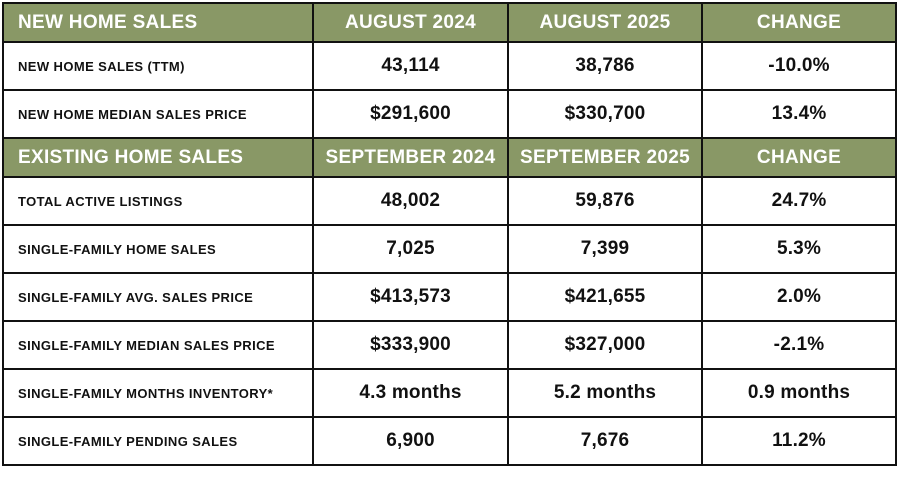 The width and height of the screenshot is (897, 483). I want to click on row-label: SINGLE-FAMILY MEDIAN SALES PRICE, so click(158, 345).